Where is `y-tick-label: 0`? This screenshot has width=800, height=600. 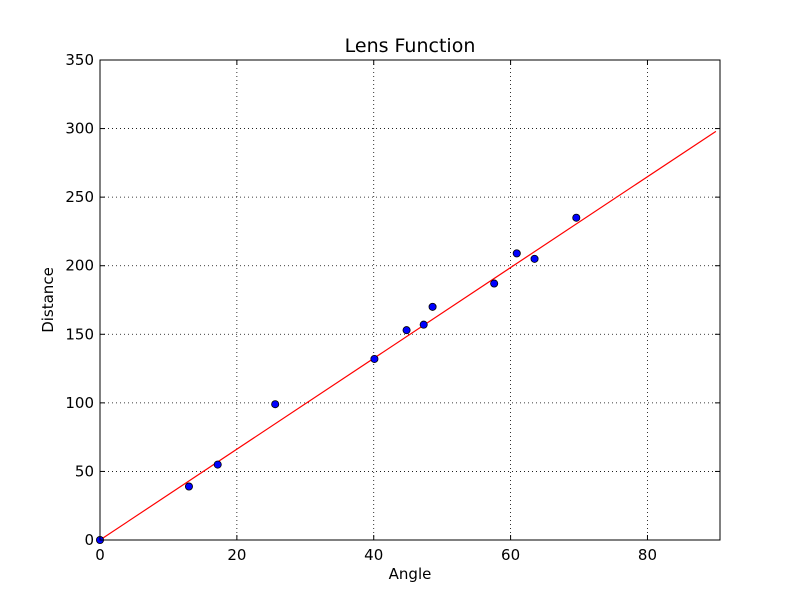
y-tick-label: 0 is located at coordinates (89, 540).